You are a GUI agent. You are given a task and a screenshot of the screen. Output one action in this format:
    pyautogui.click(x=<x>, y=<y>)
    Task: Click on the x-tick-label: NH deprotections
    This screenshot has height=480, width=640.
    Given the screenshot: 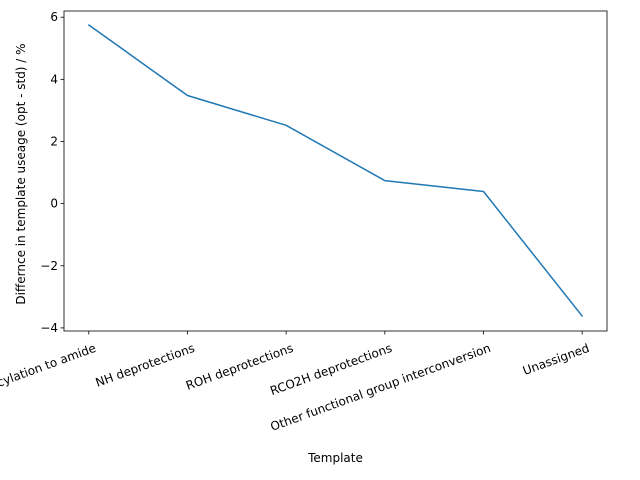 What is the action you would take?
    pyautogui.click(x=145, y=365)
    